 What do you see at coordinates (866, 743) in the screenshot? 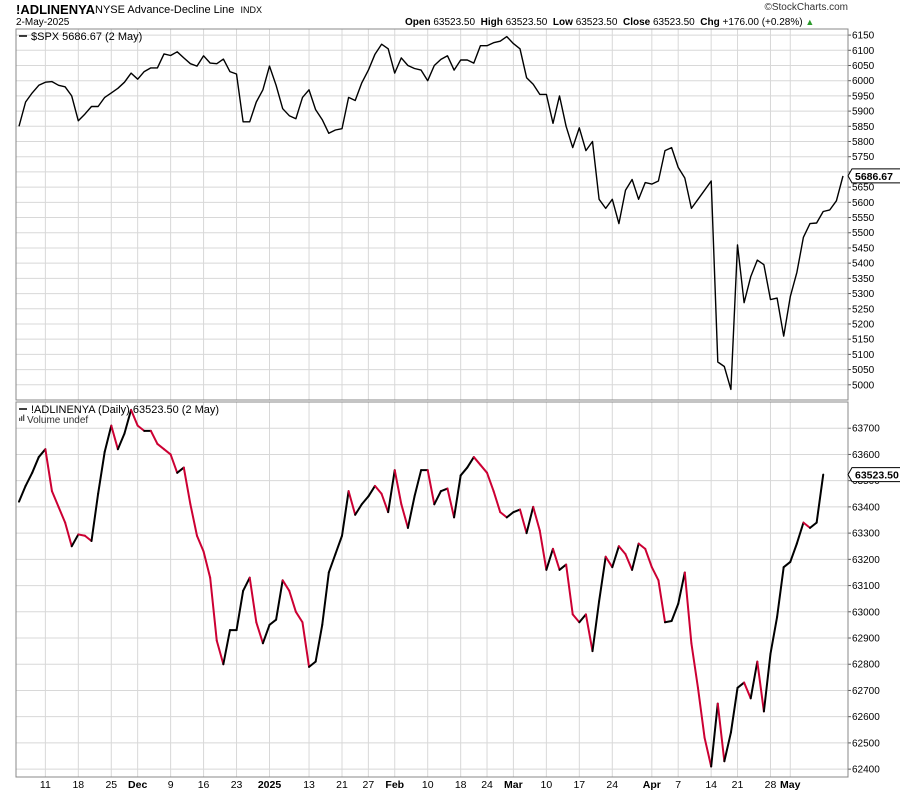
I see `y-tick-label: 62500` at bounding box center [866, 743].